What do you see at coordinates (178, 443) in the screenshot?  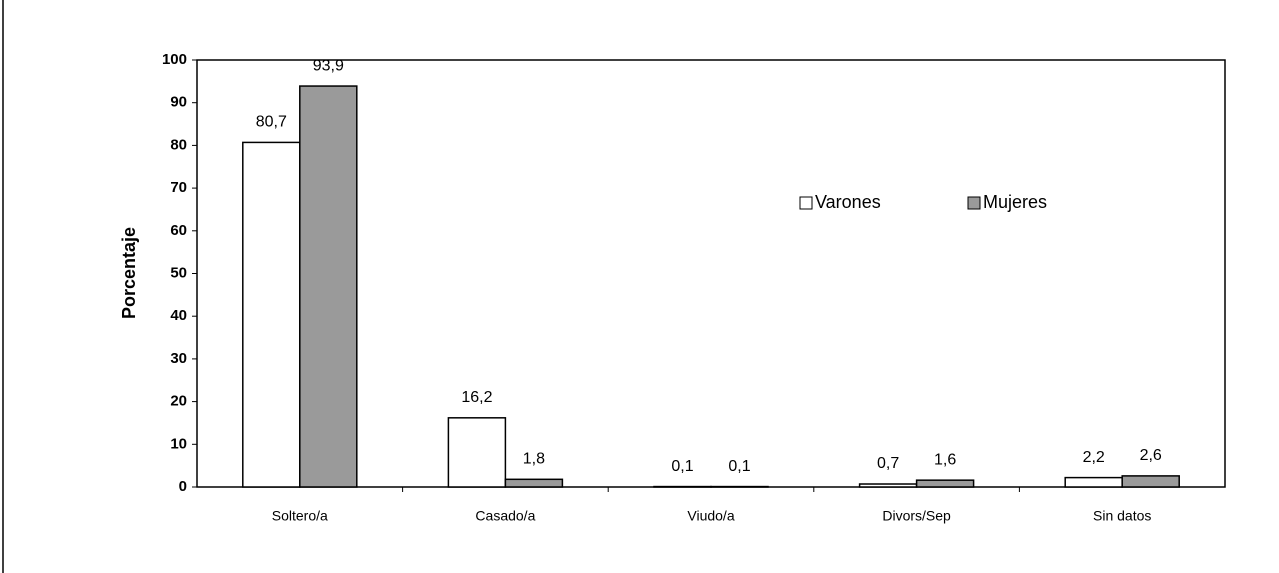 I see `y-tick-label: 10` at bounding box center [178, 443].